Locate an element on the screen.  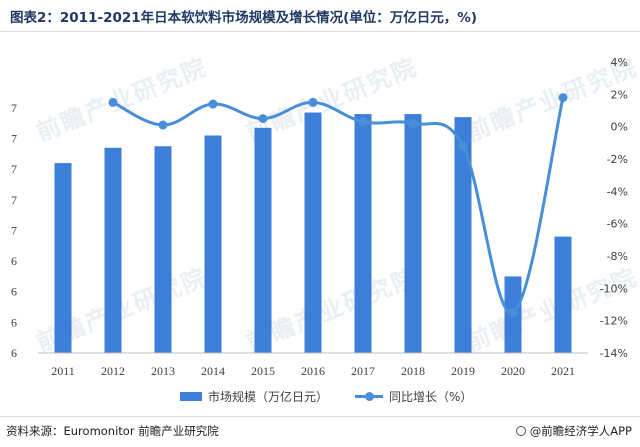
right-axis-tick-label: 0% is located at coordinates (619, 127).